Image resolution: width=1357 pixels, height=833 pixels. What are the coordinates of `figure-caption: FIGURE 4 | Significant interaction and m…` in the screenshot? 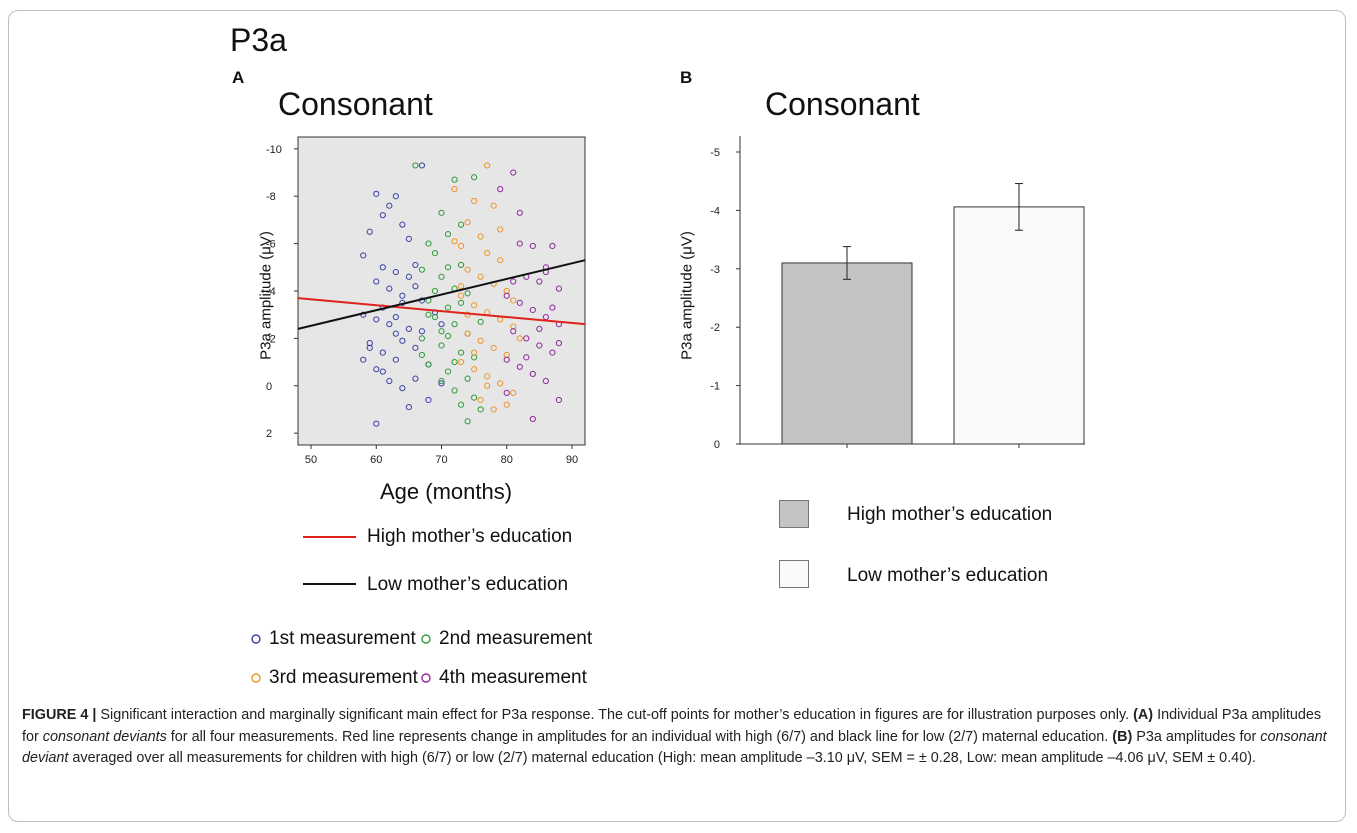 It's located at (678, 737).